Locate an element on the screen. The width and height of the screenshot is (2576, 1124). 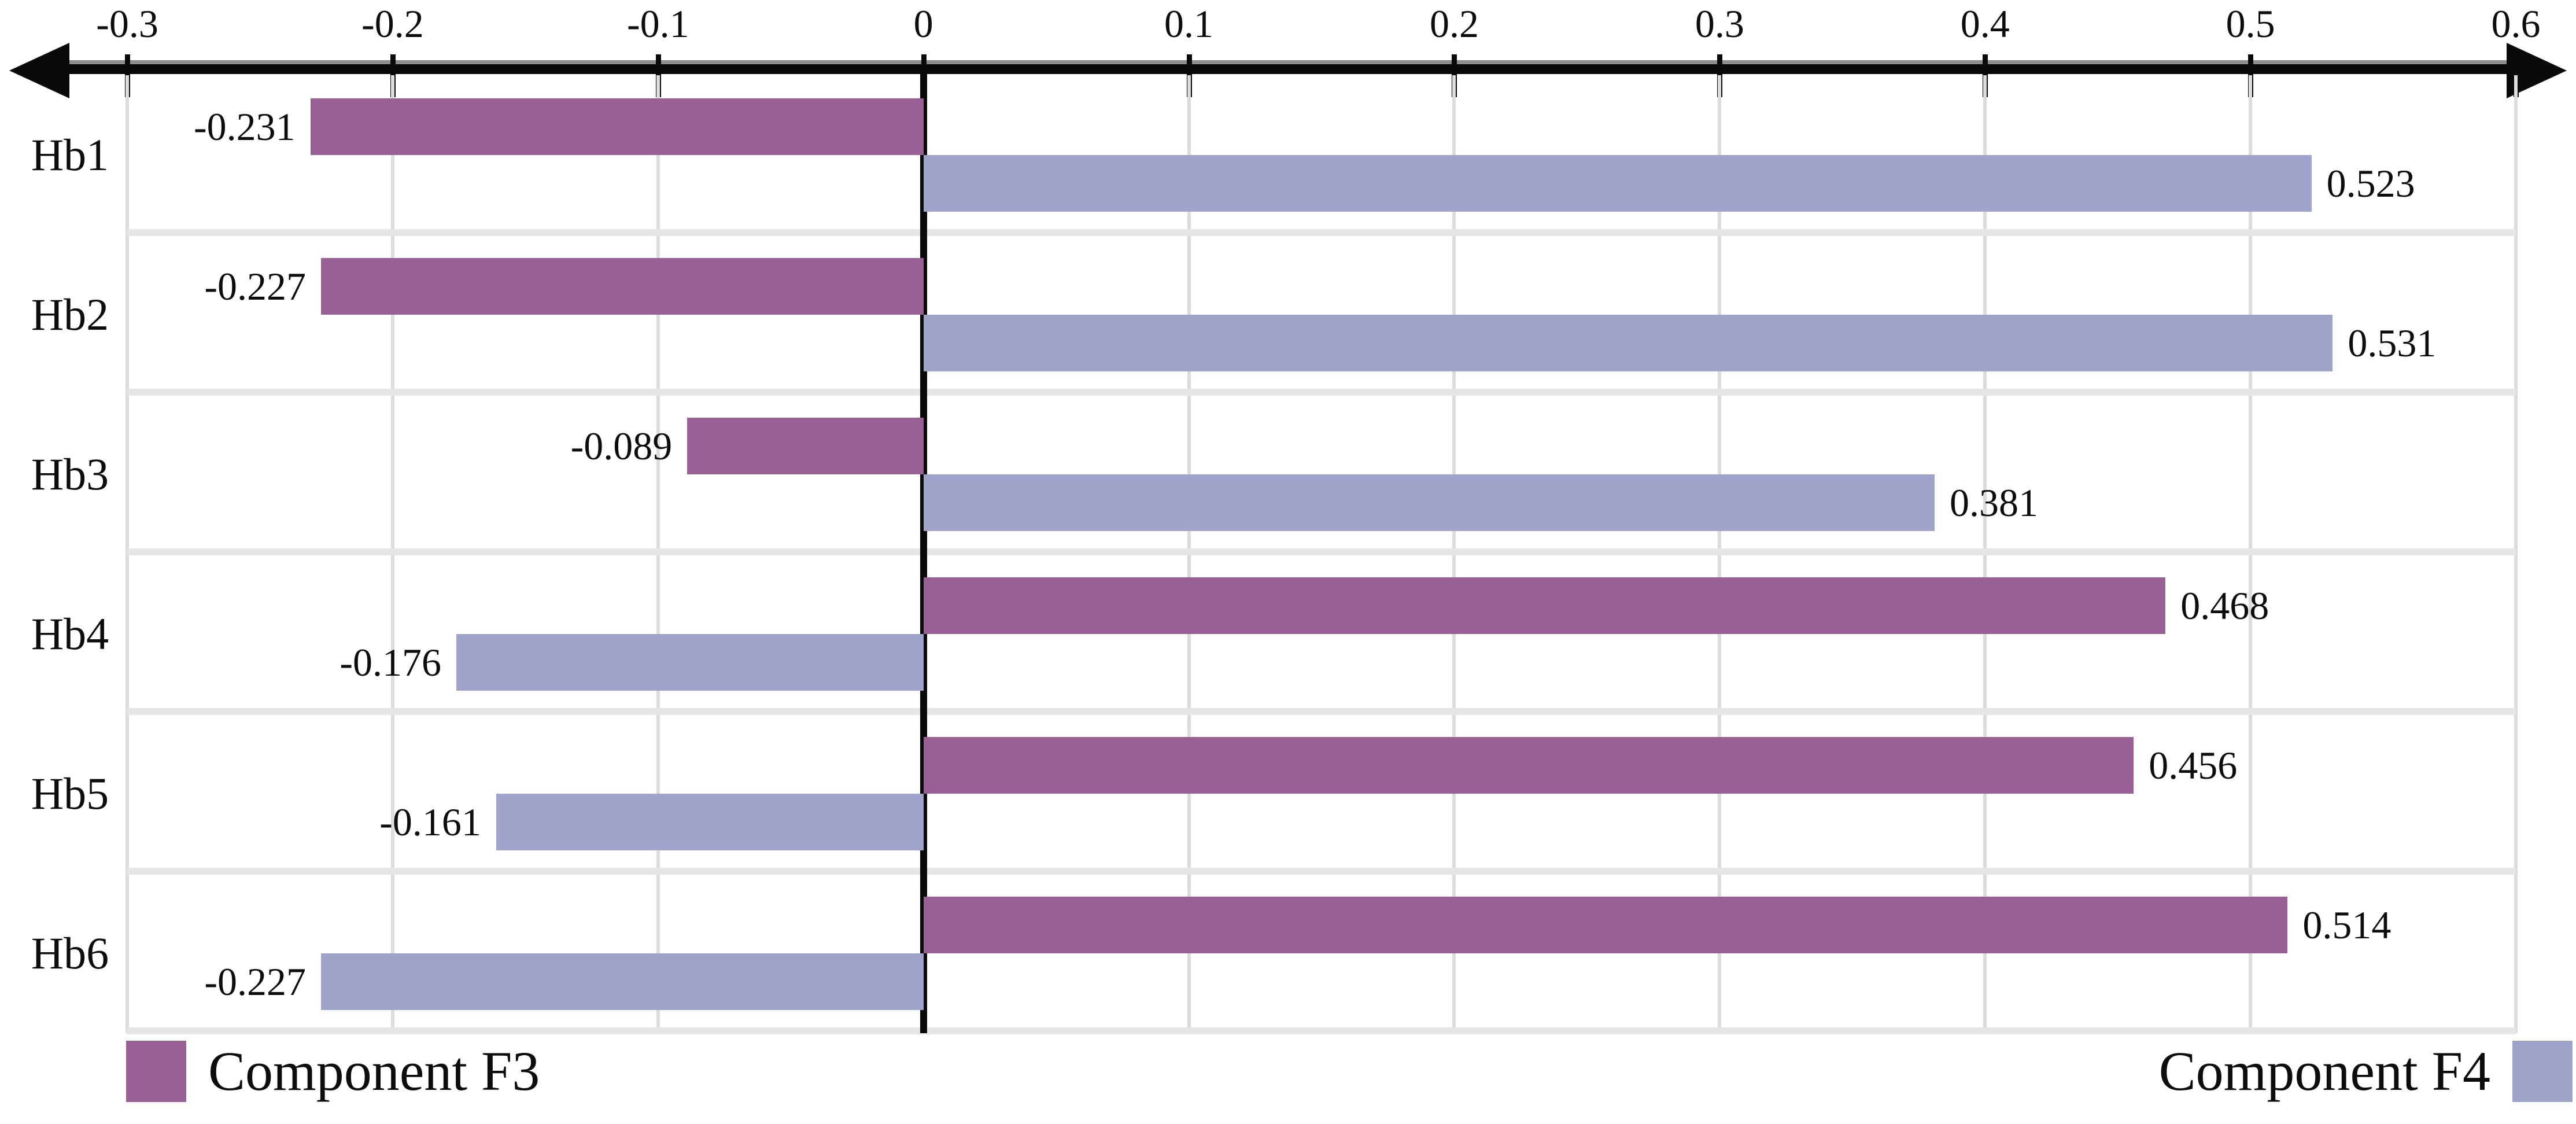
bar-hb3-f4 is located at coordinates (1429, 503).